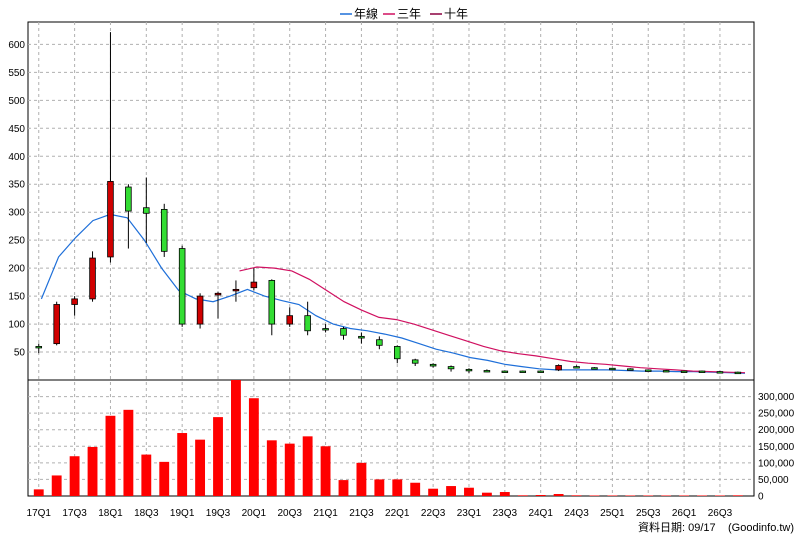  What do you see at coordinates (761, 497) in the screenshot?
I see `volume-tick-label: 0` at bounding box center [761, 497].